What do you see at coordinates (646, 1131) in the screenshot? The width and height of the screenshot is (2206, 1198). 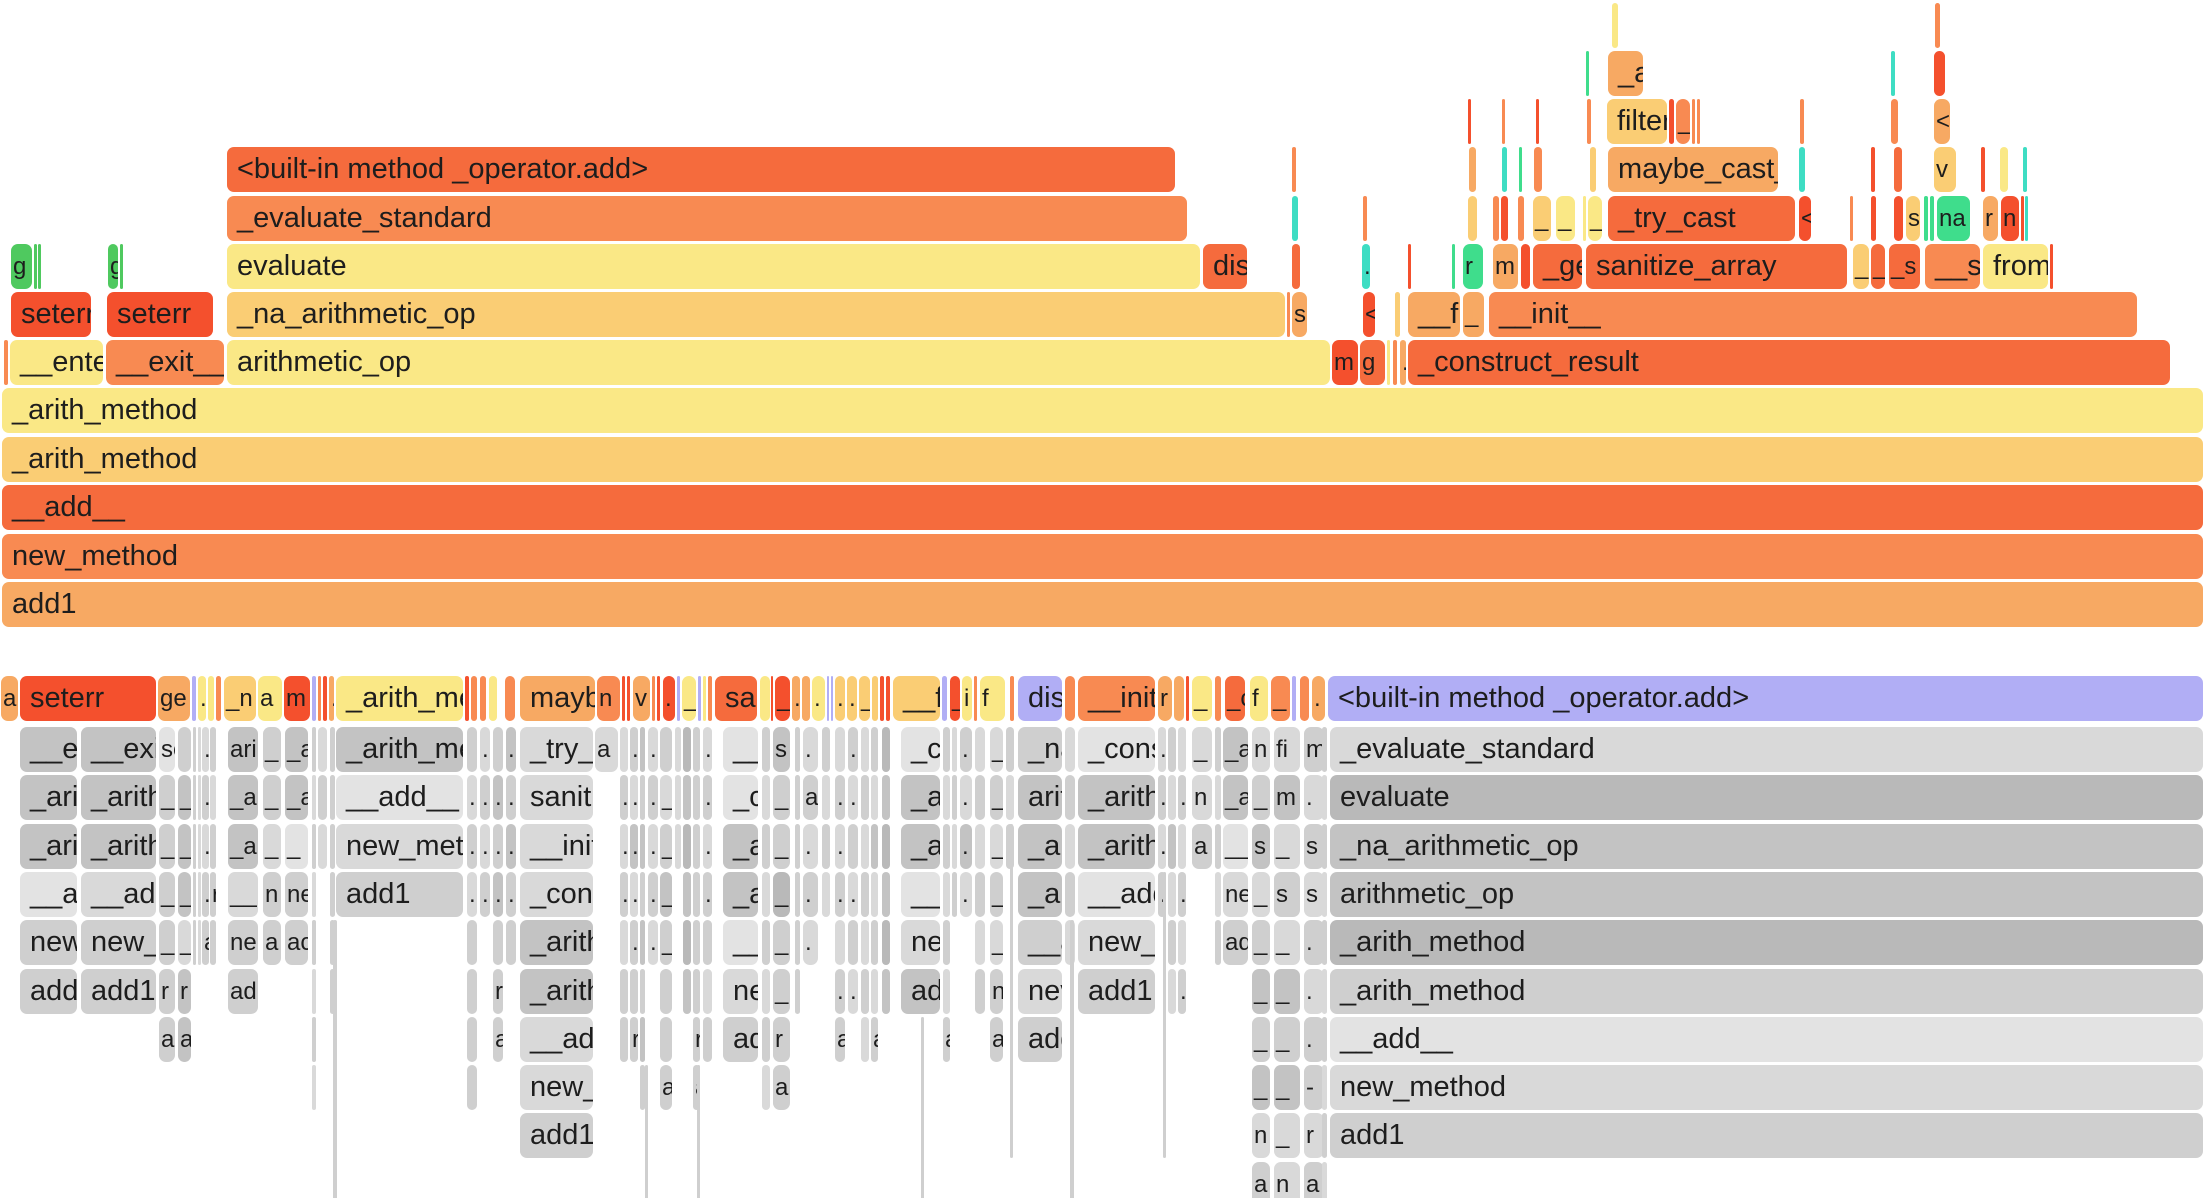 I see `caller-frame-sliver` at bounding box center [646, 1131].